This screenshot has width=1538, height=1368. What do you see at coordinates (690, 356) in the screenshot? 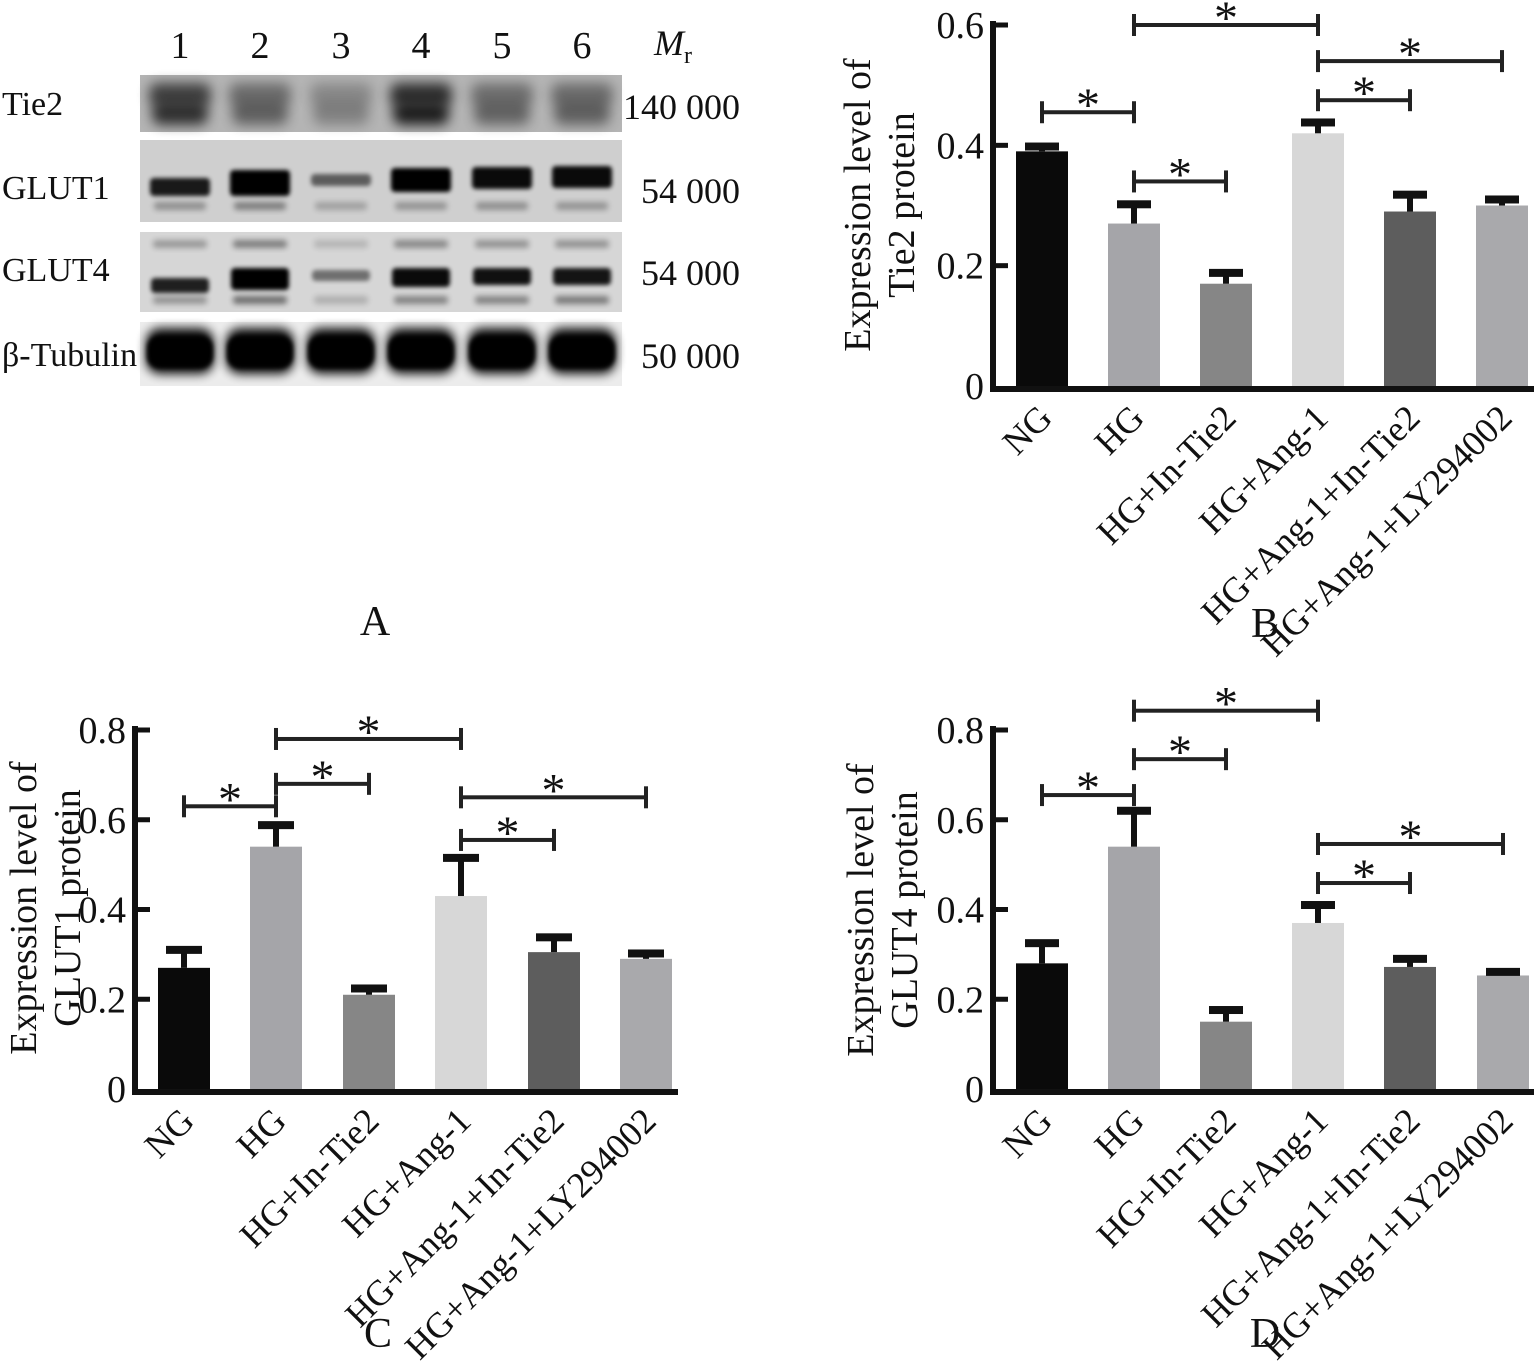
I see `mr-value-btubulin: 50 000` at bounding box center [690, 356].